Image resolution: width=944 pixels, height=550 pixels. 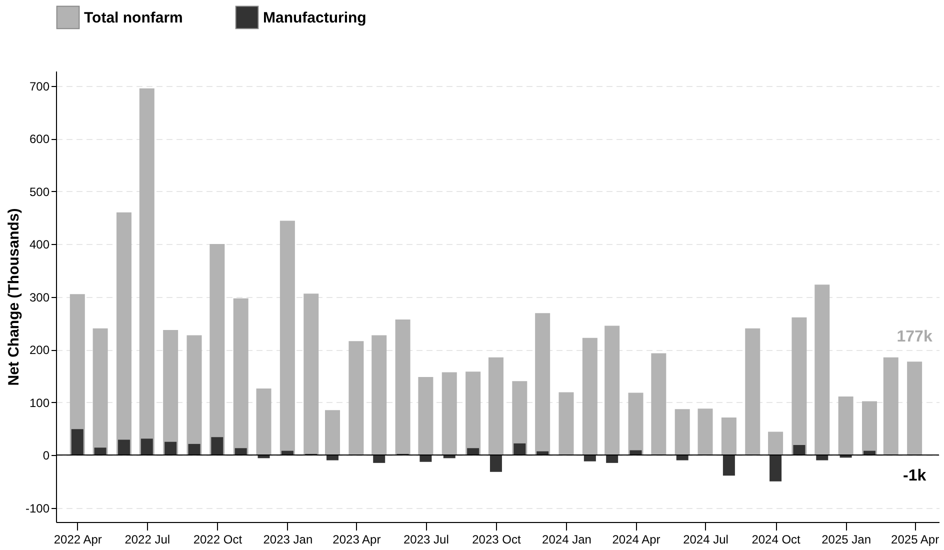 What do you see at coordinates (78, 539) in the screenshot?
I see `x-tick-label: 2022 Apr` at bounding box center [78, 539].